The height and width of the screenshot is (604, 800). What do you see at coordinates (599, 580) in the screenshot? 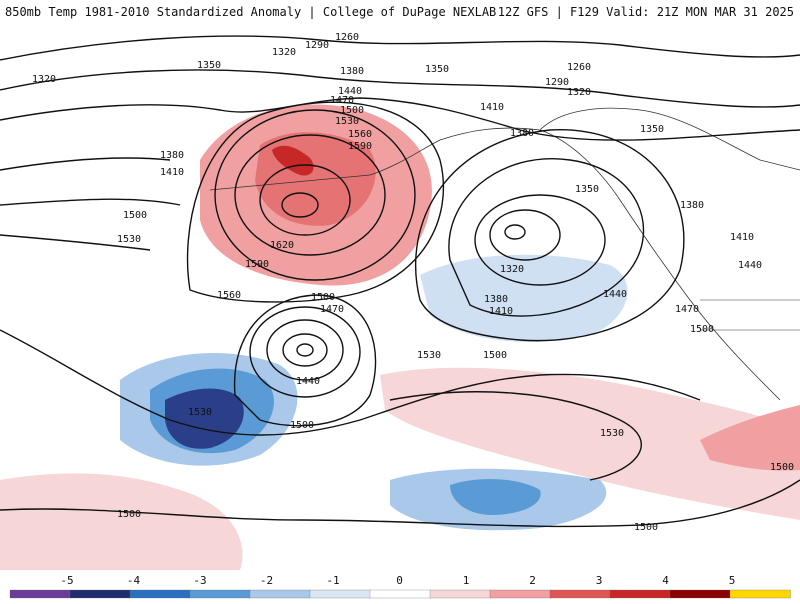
I see `colorbar-tick-label: 3` at bounding box center [599, 580].